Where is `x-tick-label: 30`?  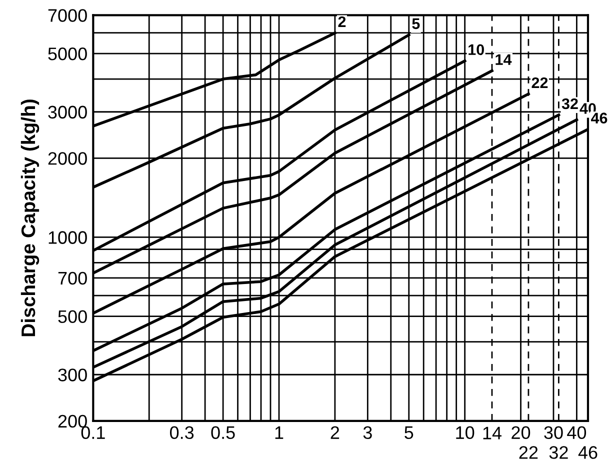
x-tick-label: 30 is located at coordinates (553, 433).